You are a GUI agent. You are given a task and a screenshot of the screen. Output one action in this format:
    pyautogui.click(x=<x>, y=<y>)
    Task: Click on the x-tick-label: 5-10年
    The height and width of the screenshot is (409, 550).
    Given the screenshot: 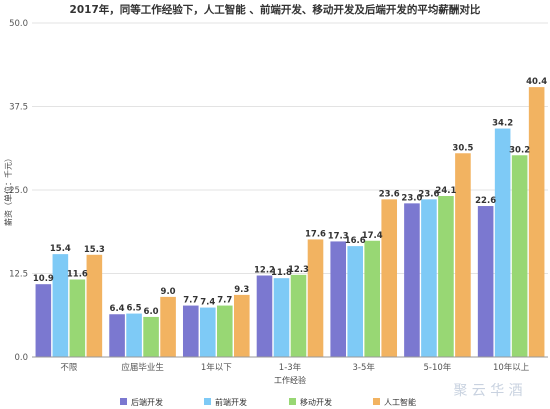 What is the action you would take?
    pyautogui.click(x=438, y=367)
    